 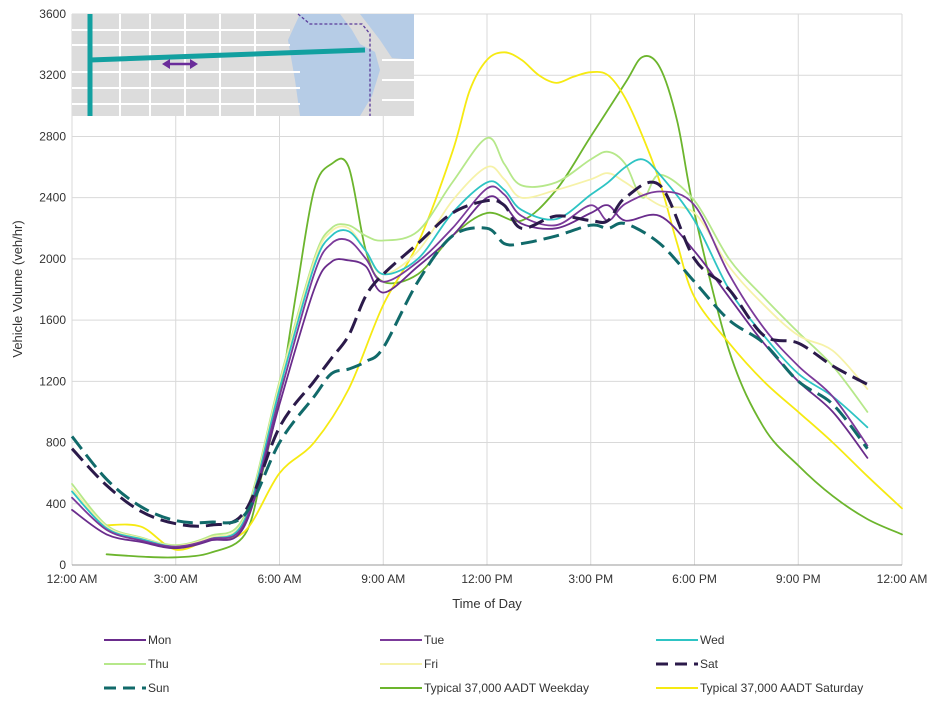 I want to click on y-tick-label: 1600, so click(x=52, y=320).